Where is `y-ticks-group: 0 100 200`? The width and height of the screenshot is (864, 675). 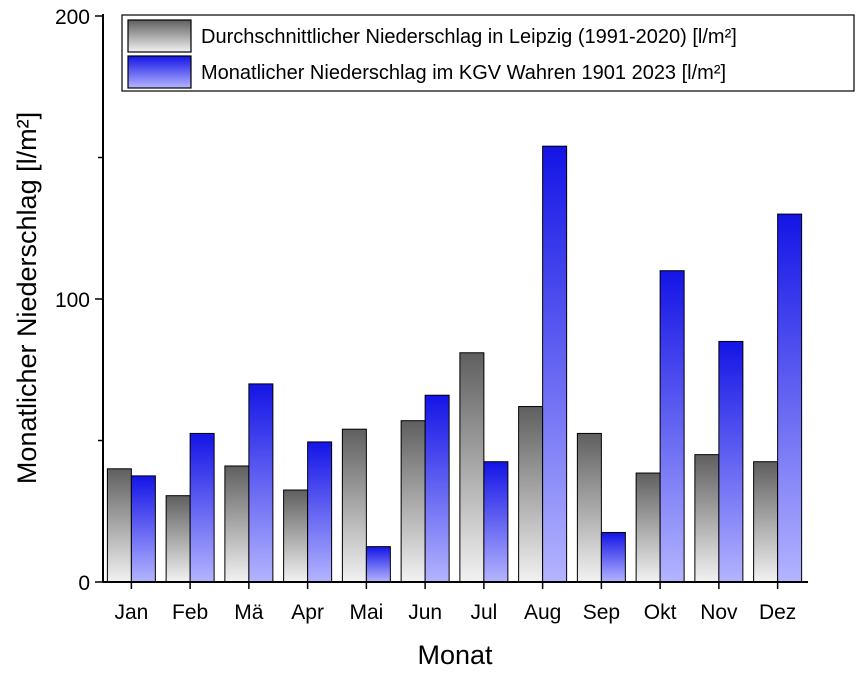 y-ticks-group: 0 100 200 is located at coordinates (79, 300).